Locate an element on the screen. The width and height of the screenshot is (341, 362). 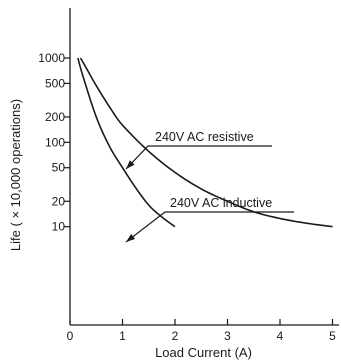
y-tick-label: 1000 is located at coordinates (51, 58).